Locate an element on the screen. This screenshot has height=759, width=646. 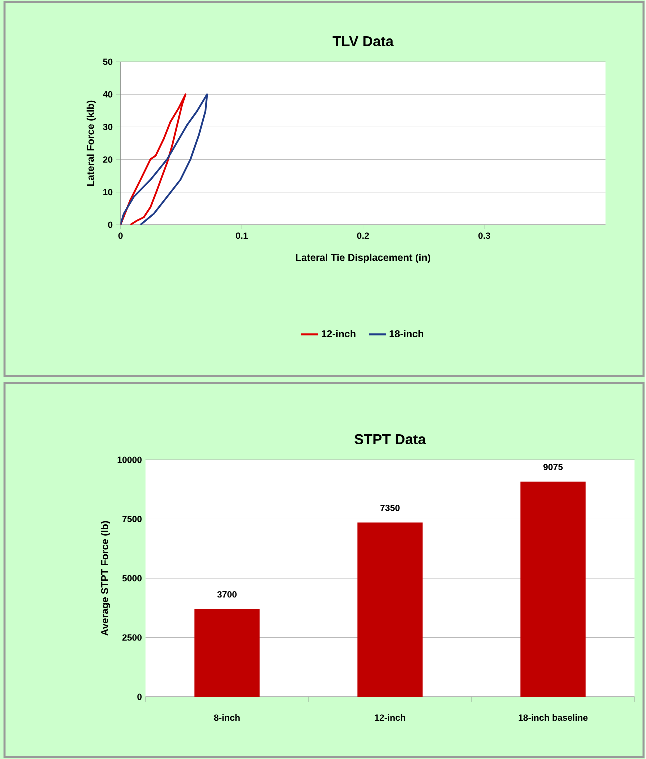
y-tick-label: 7500 is located at coordinates (132, 519).